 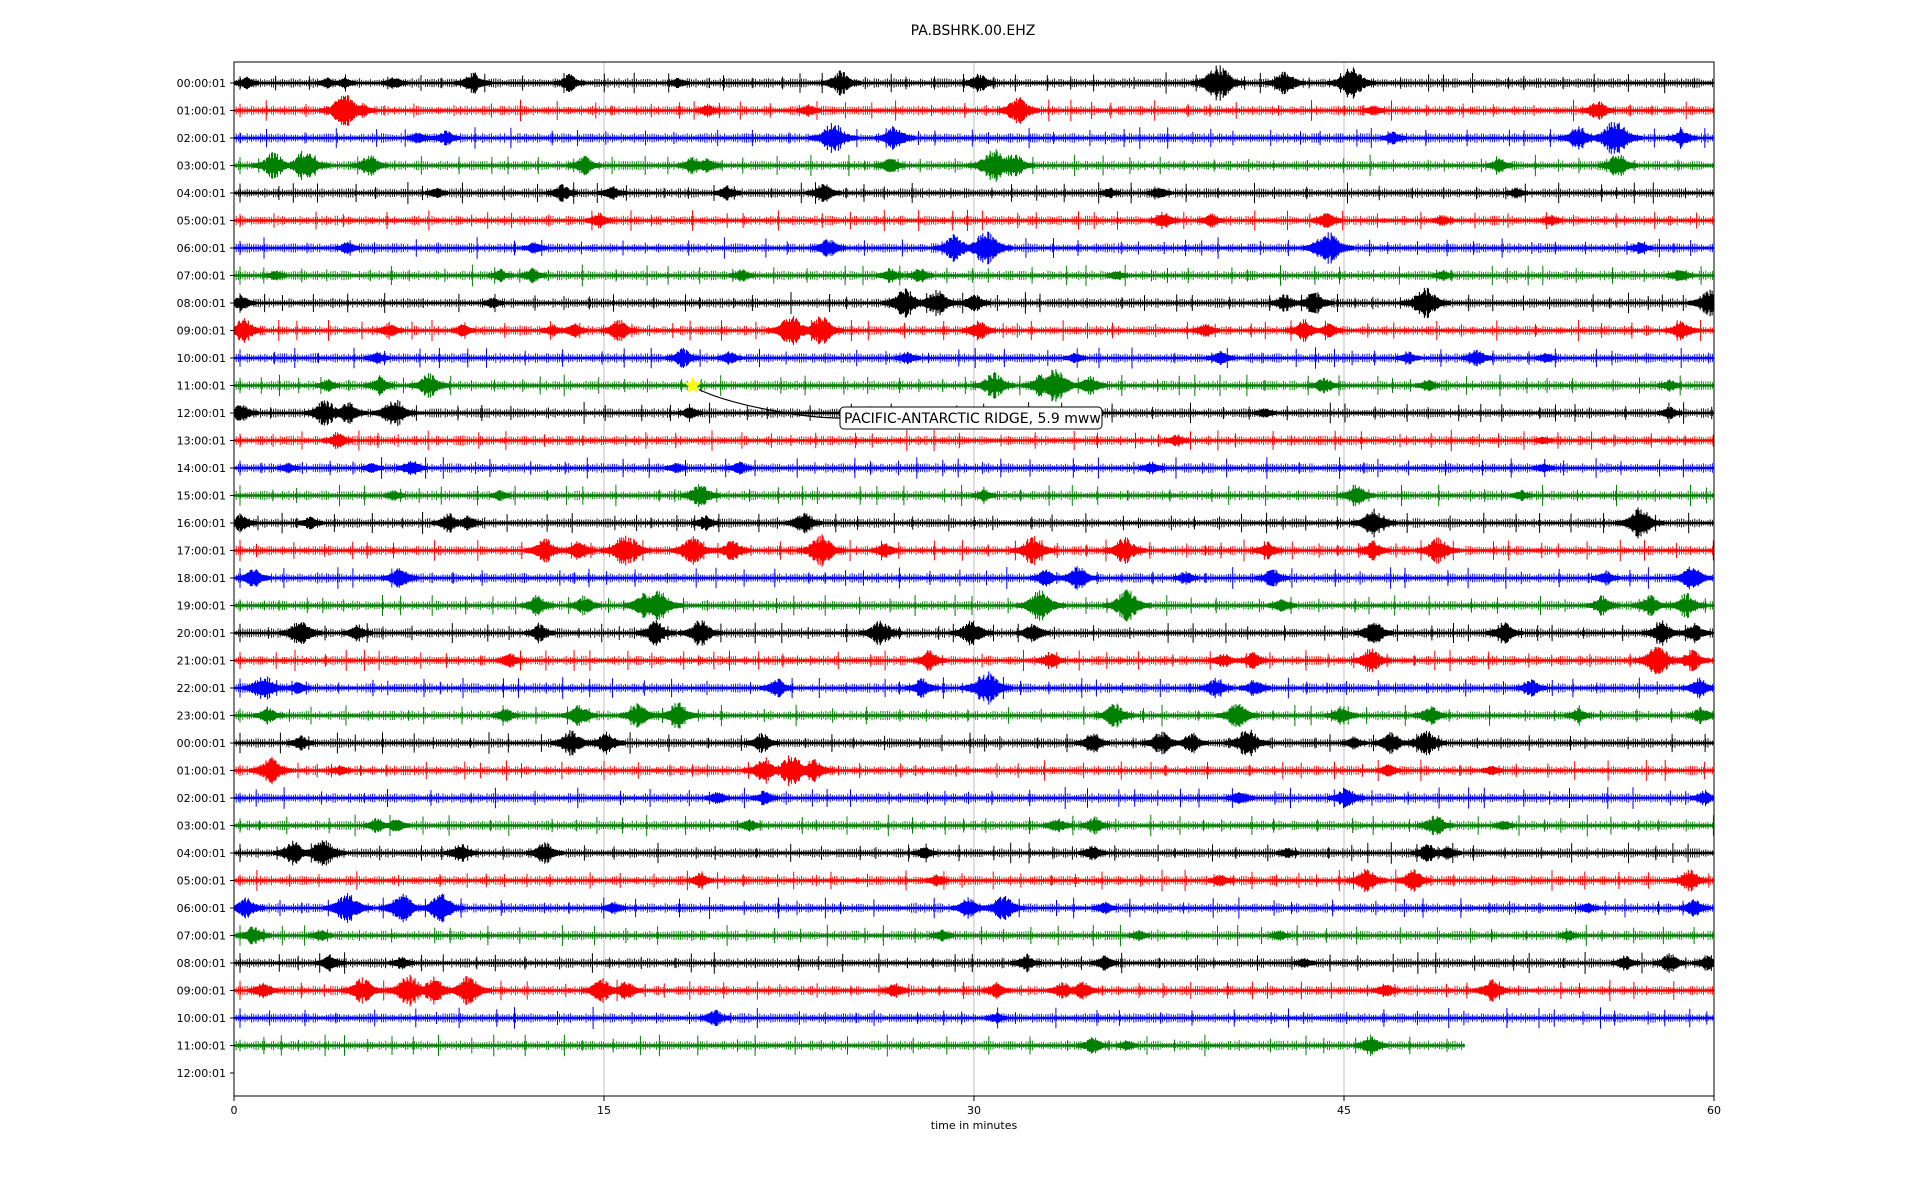 What do you see at coordinates (201, 496) in the screenshot?
I see `row-time-label: 15:00:01` at bounding box center [201, 496].